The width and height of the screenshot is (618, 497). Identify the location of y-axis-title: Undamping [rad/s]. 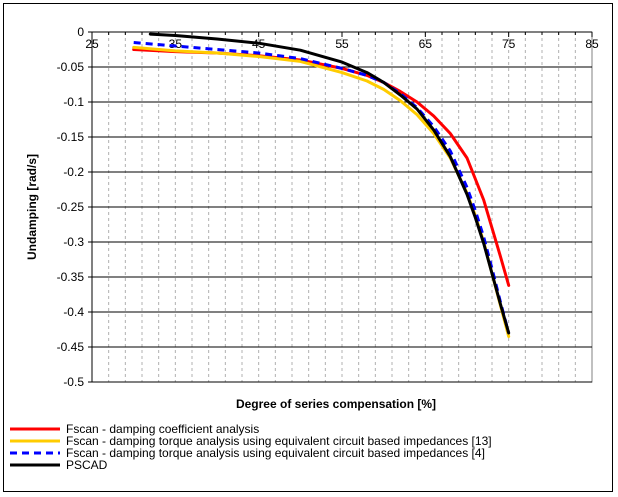
(32, 207).